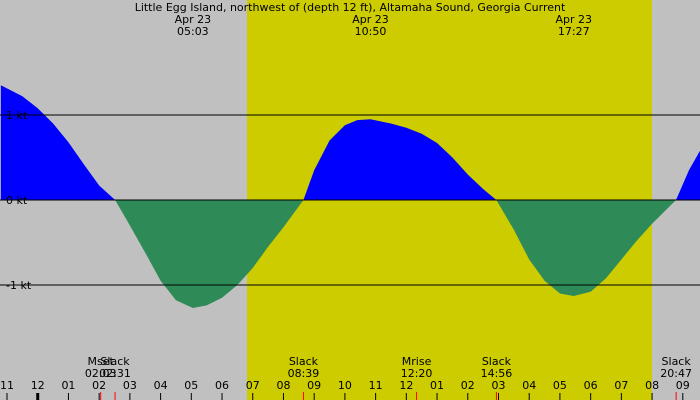 The width and height of the screenshot is (700, 400). I want to click on event-time: 02:03, so click(101, 373).